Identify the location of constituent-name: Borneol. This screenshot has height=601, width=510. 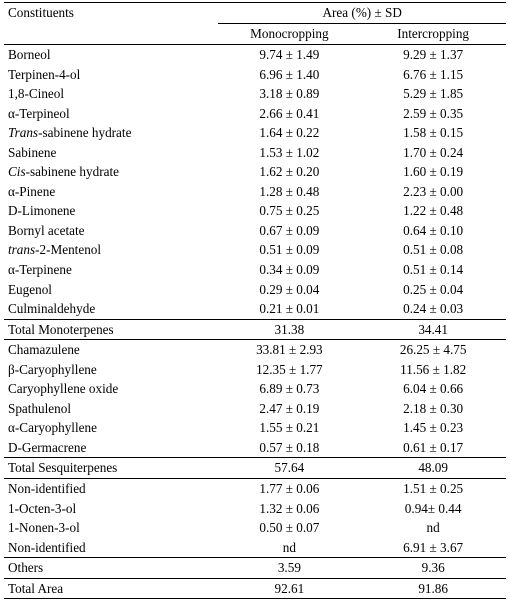
(29, 54).